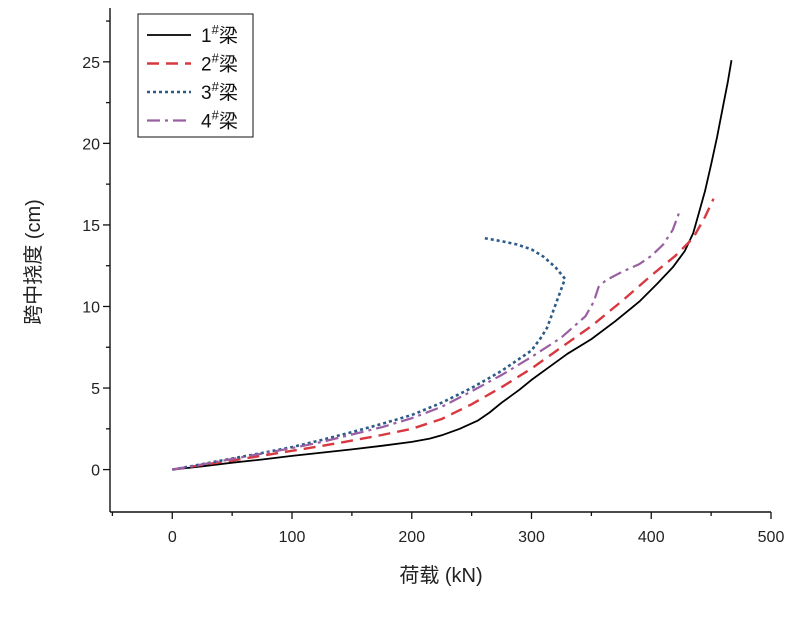  What do you see at coordinates (33, 262) in the screenshot?
I see `y-axis-title: 跨中挠度 (cm)` at bounding box center [33, 262].